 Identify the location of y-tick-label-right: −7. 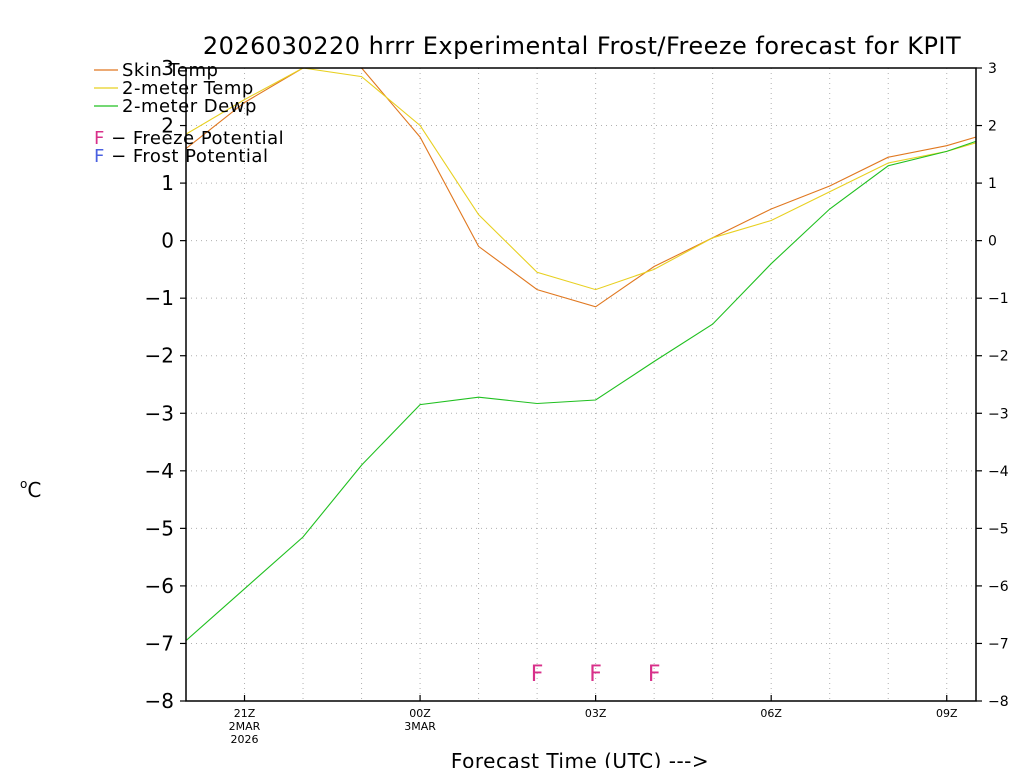
(998, 644).